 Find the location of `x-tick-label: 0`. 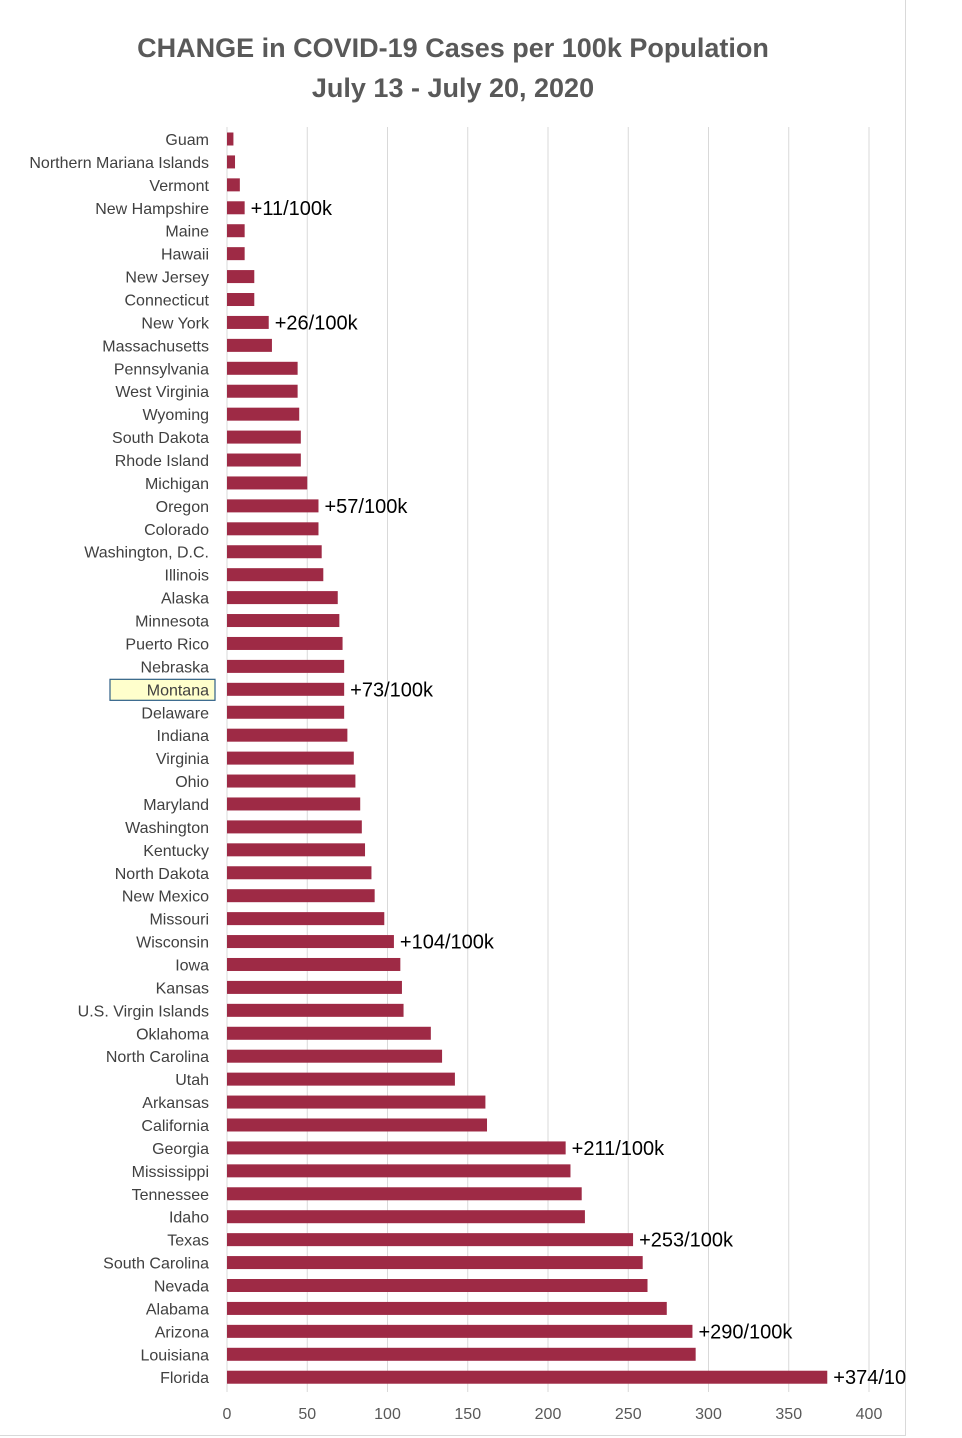

x-tick-label: 0 is located at coordinates (227, 1414).